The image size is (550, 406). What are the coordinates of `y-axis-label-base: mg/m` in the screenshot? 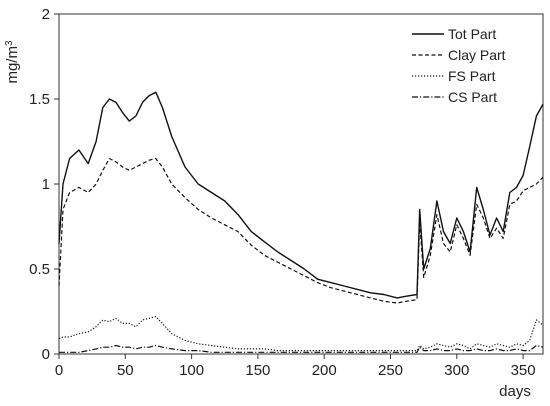 It's located at (12, 65).